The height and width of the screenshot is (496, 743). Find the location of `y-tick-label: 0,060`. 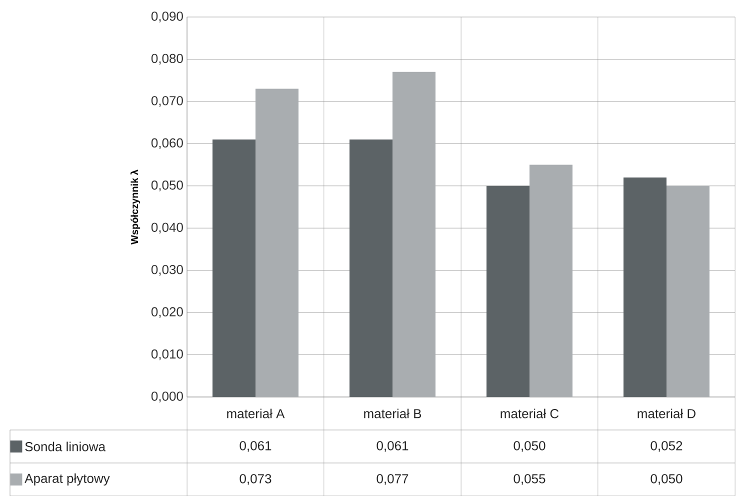

y-tick-label: 0,060 is located at coordinates (167, 143).